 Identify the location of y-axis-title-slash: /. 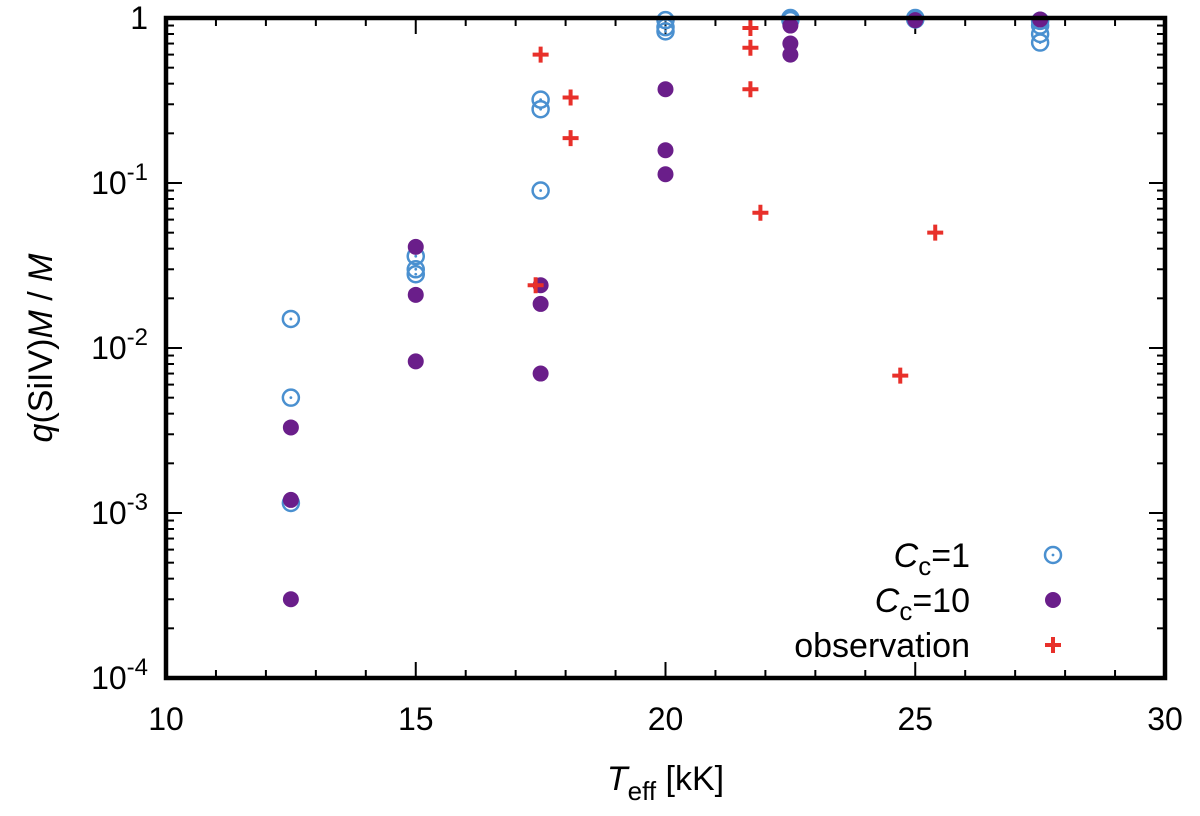
(41, 296).